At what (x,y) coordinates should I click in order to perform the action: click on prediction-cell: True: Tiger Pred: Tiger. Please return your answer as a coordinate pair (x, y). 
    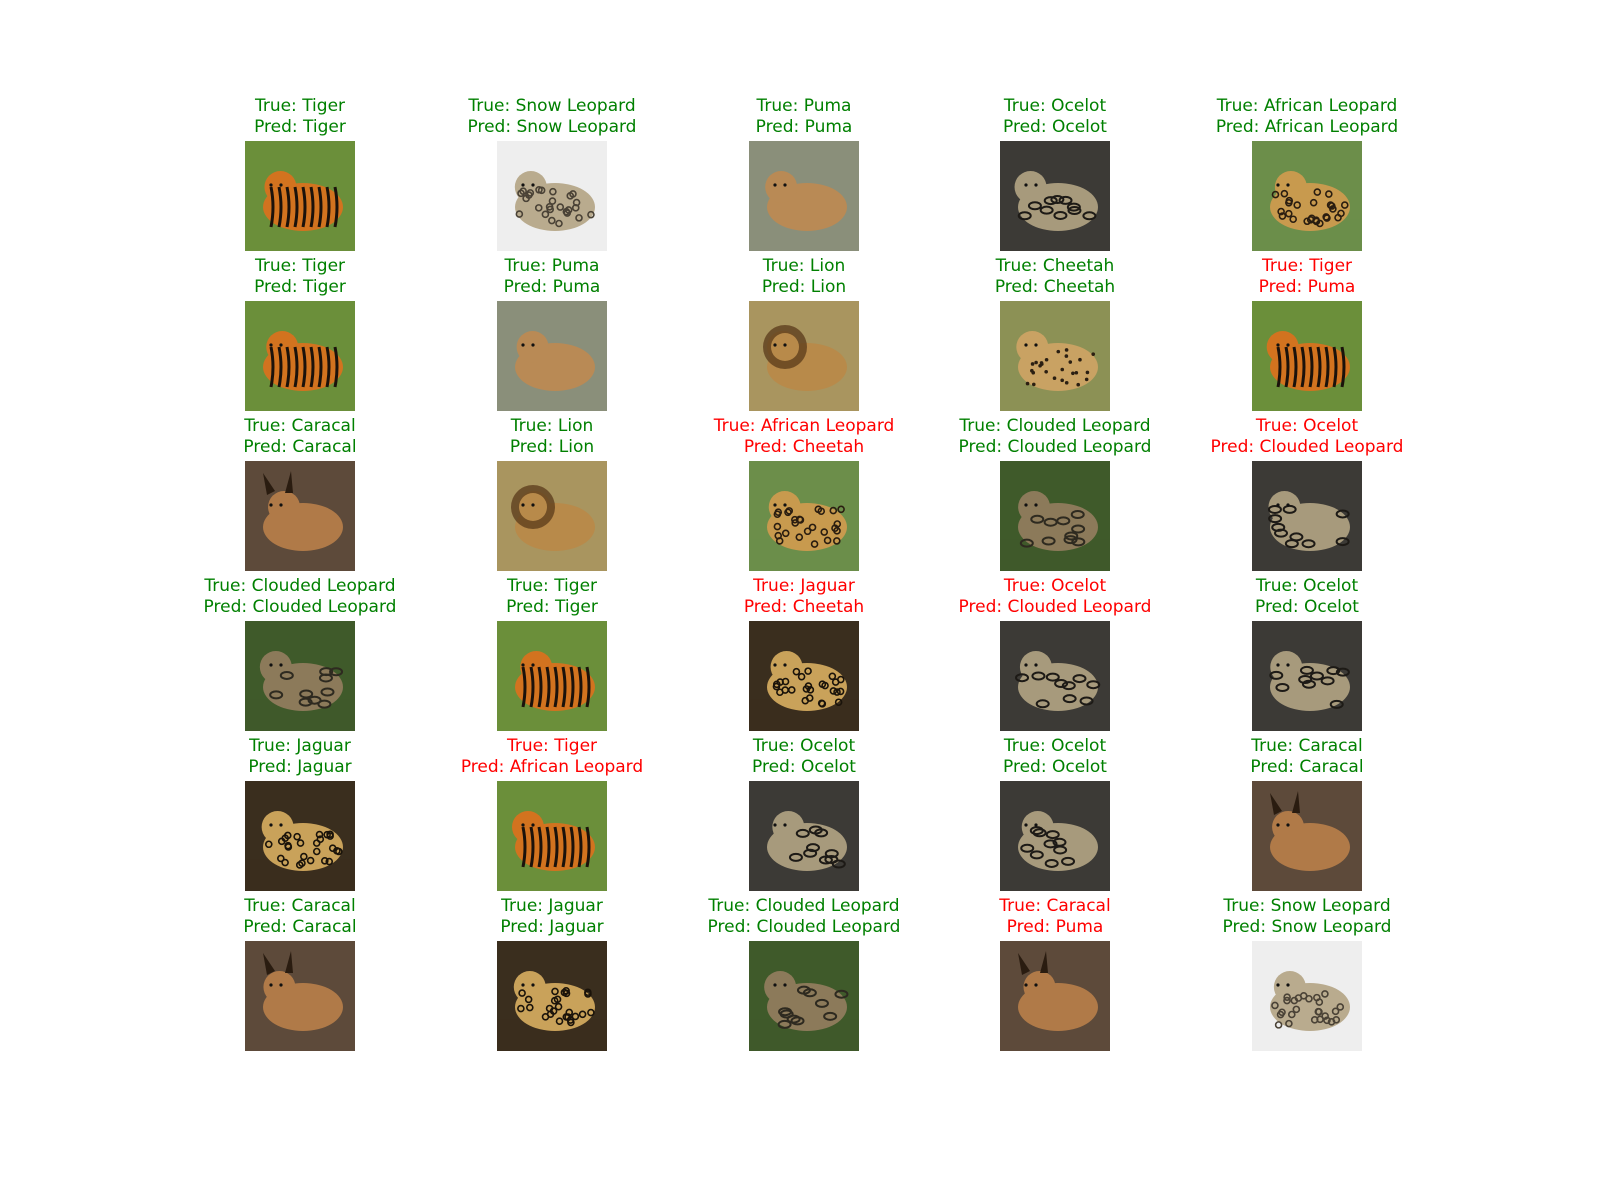
    Looking at the image, I should click on (300, 336).